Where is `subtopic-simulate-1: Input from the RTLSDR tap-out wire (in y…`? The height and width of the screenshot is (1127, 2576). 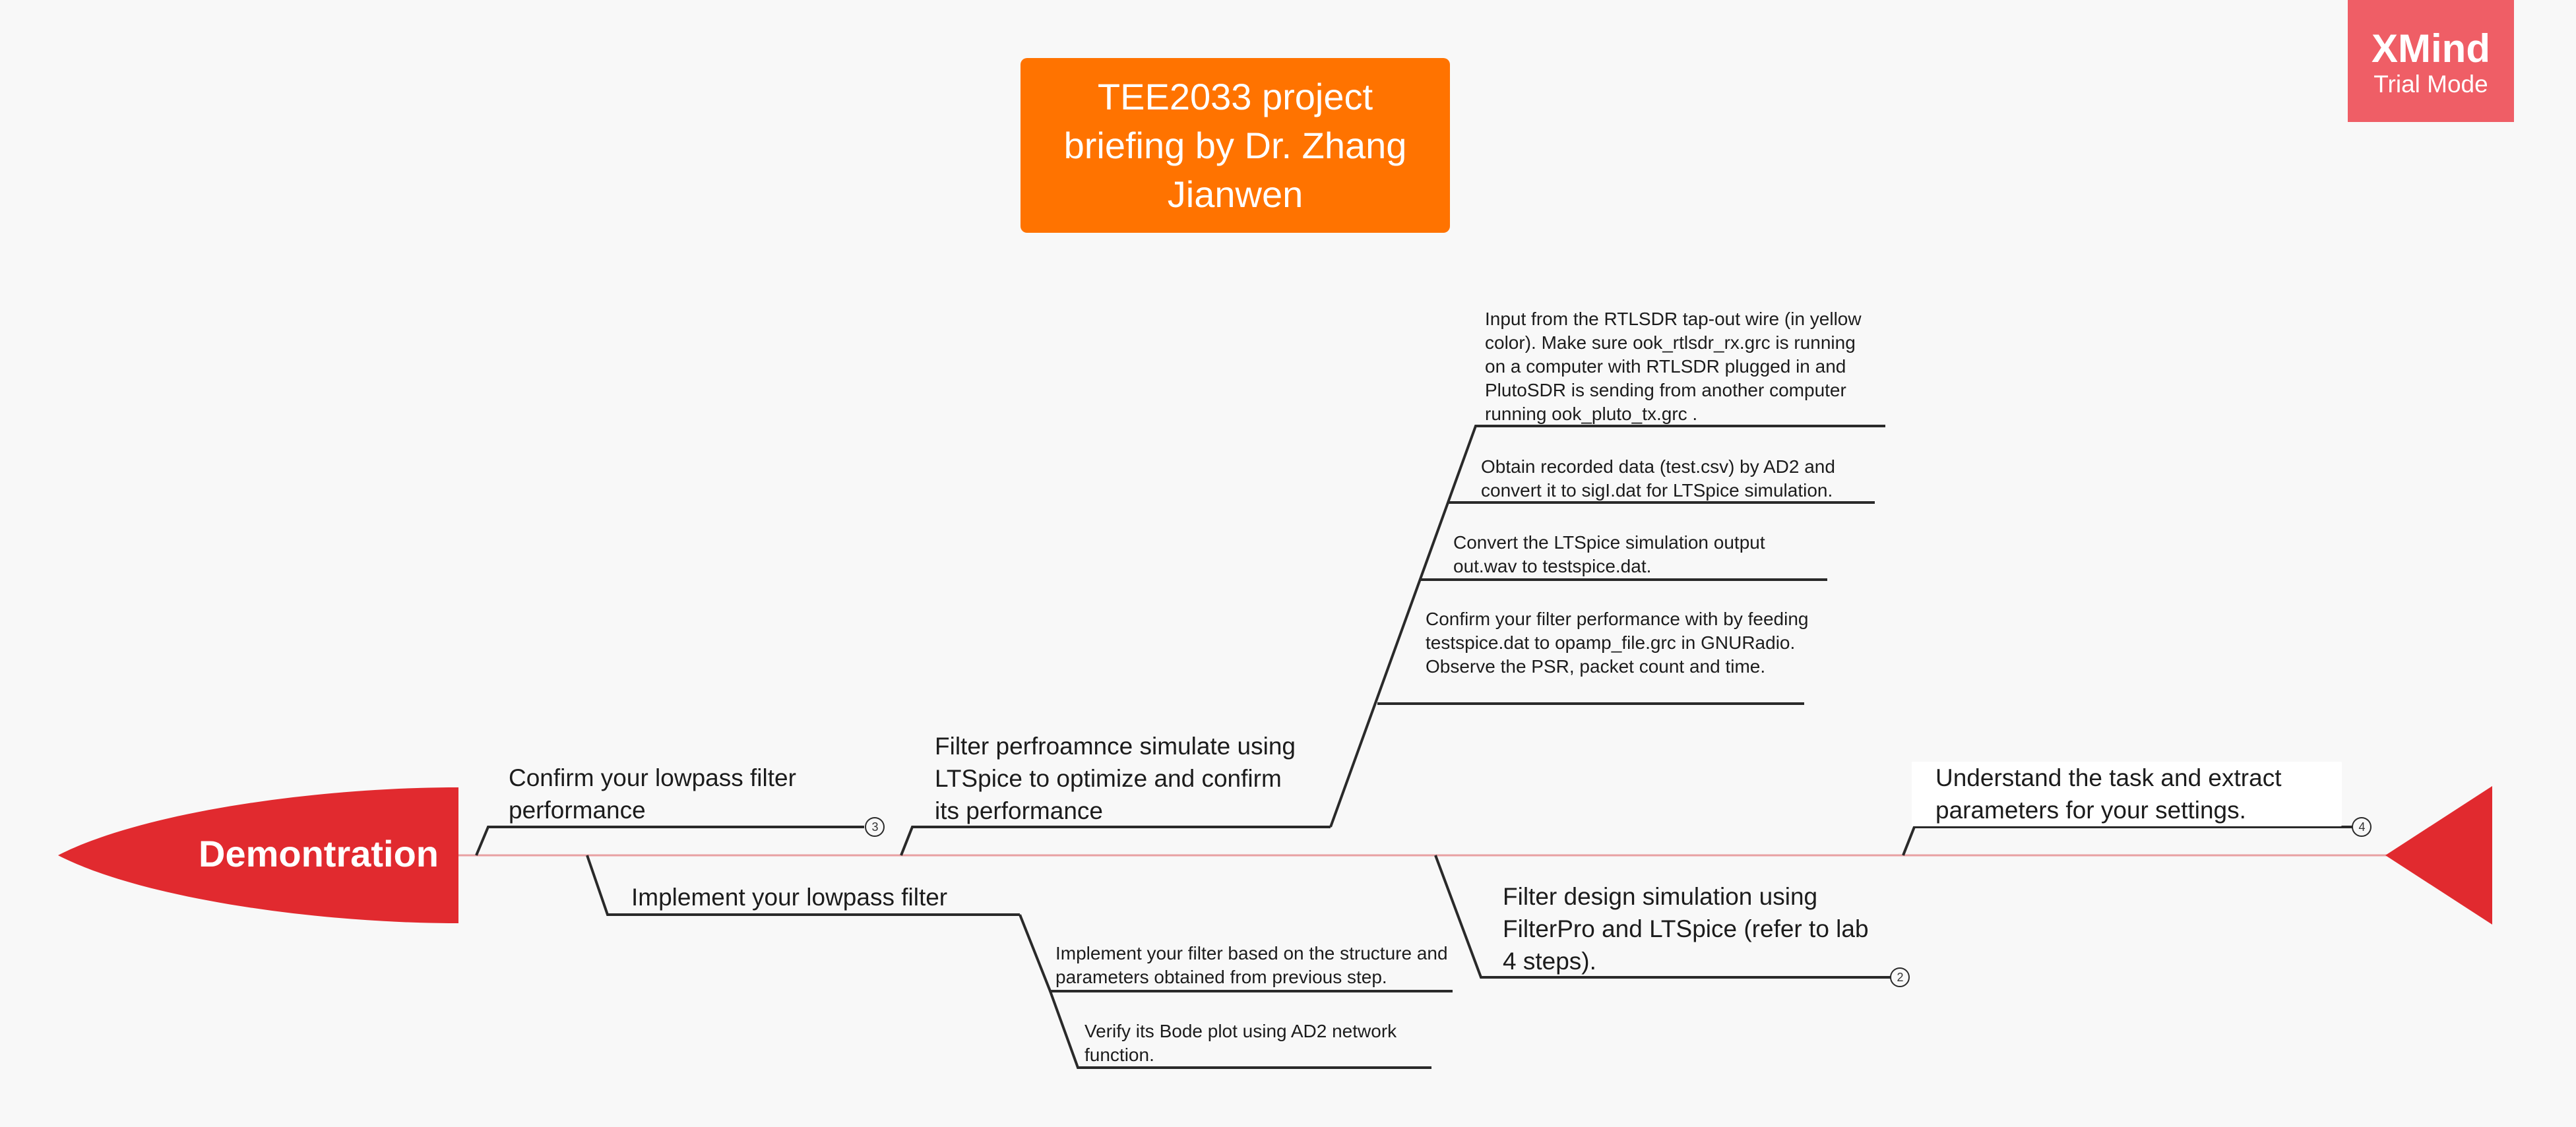 subtopic-simulate-1: Input from the RTLSDR tap-out wire (in y… is located at coordinates (1673, 366).